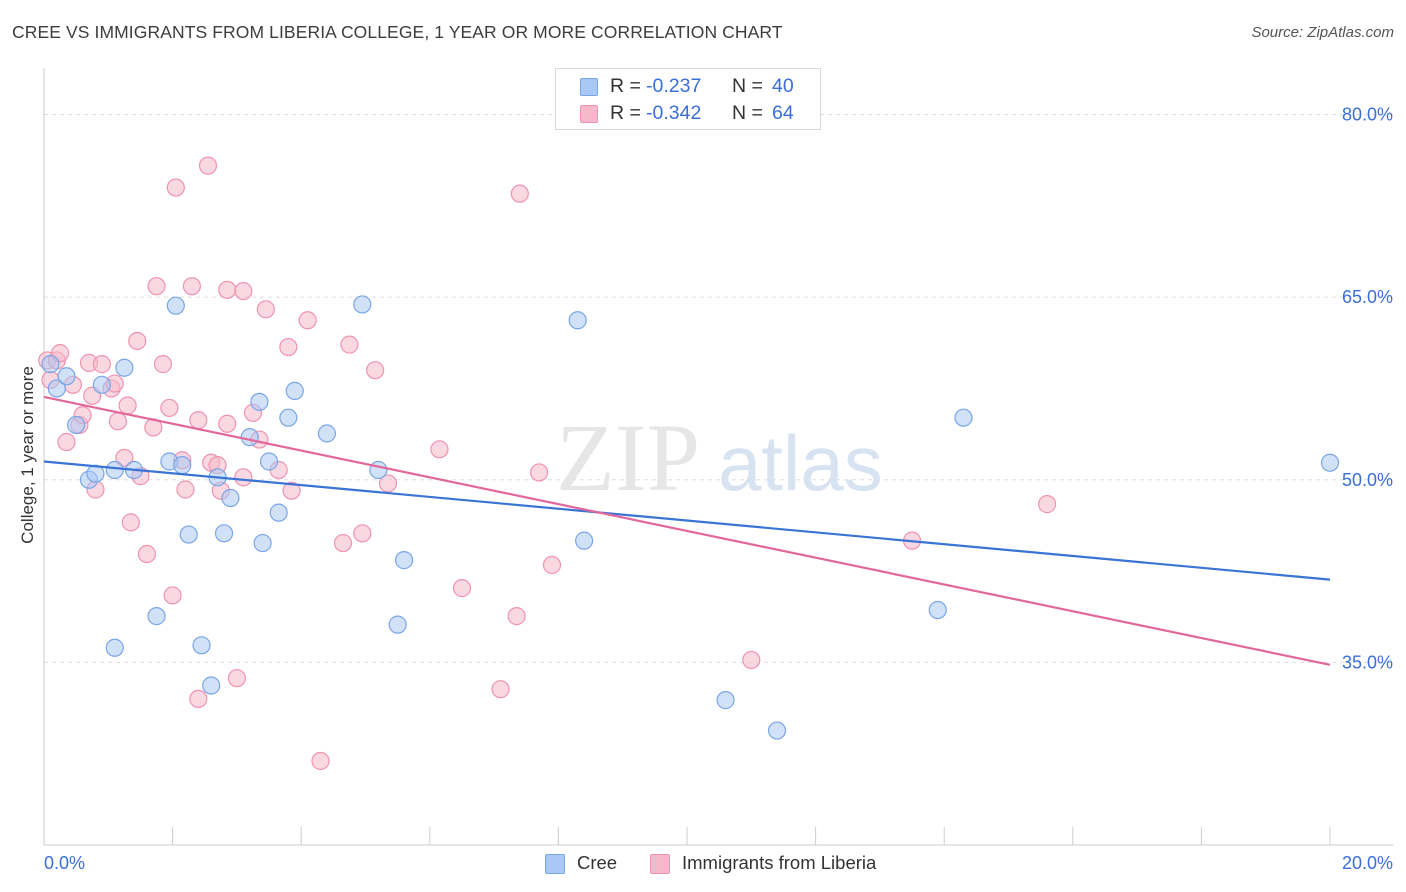 This screenshot has height=892, width=1406. I want to click on correlation-legend: R = -0.237 N = 40 R = -0.342 N = 64, so click(688, 99).